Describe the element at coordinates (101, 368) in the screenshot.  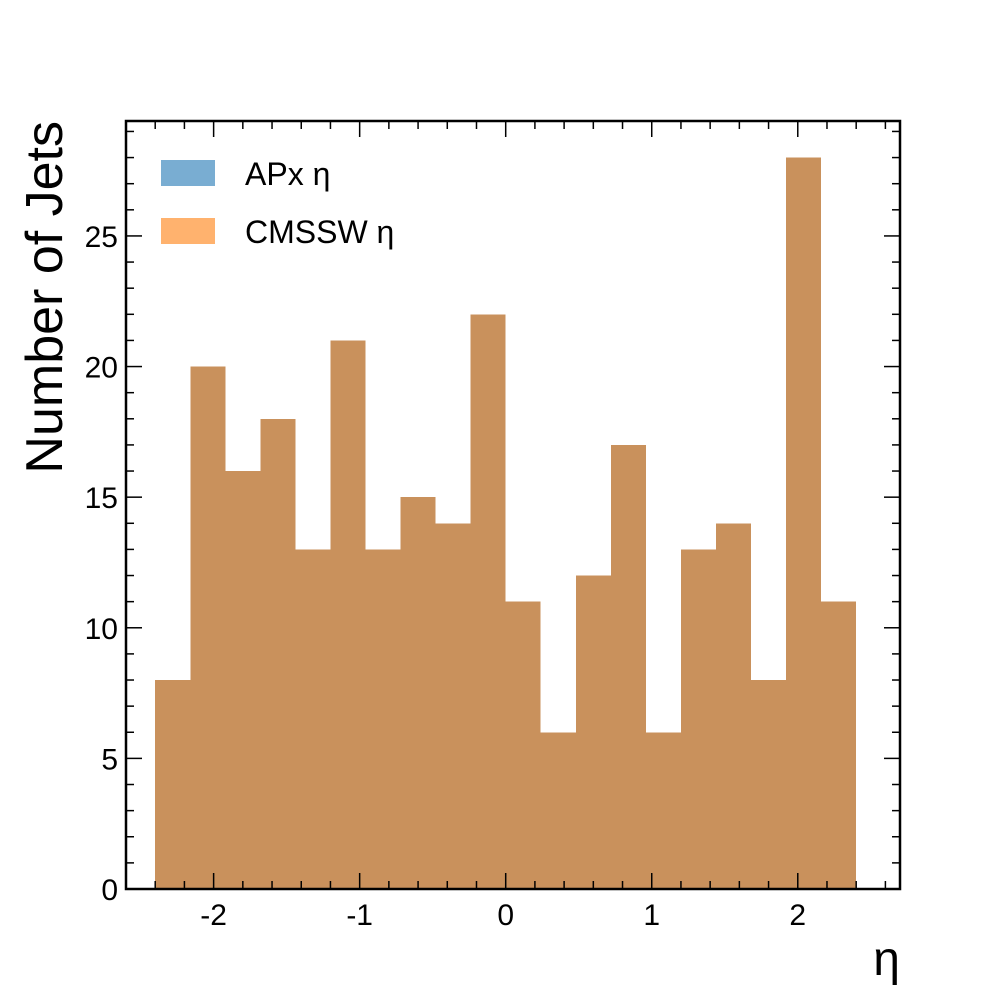
I see `y-tick-label: 20` at that location.